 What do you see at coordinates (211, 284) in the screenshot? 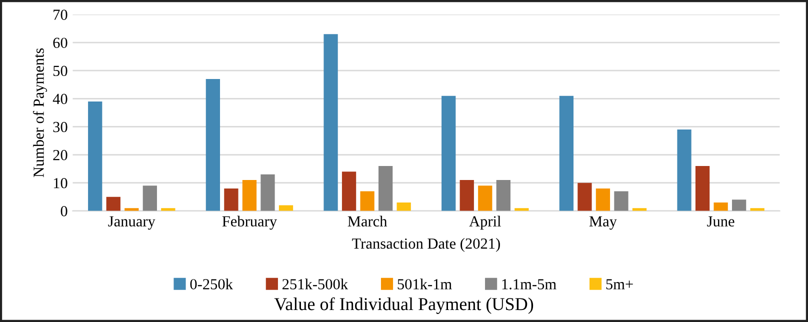
I see `legend-label: 0-250k` at bounding box center [211, 284].